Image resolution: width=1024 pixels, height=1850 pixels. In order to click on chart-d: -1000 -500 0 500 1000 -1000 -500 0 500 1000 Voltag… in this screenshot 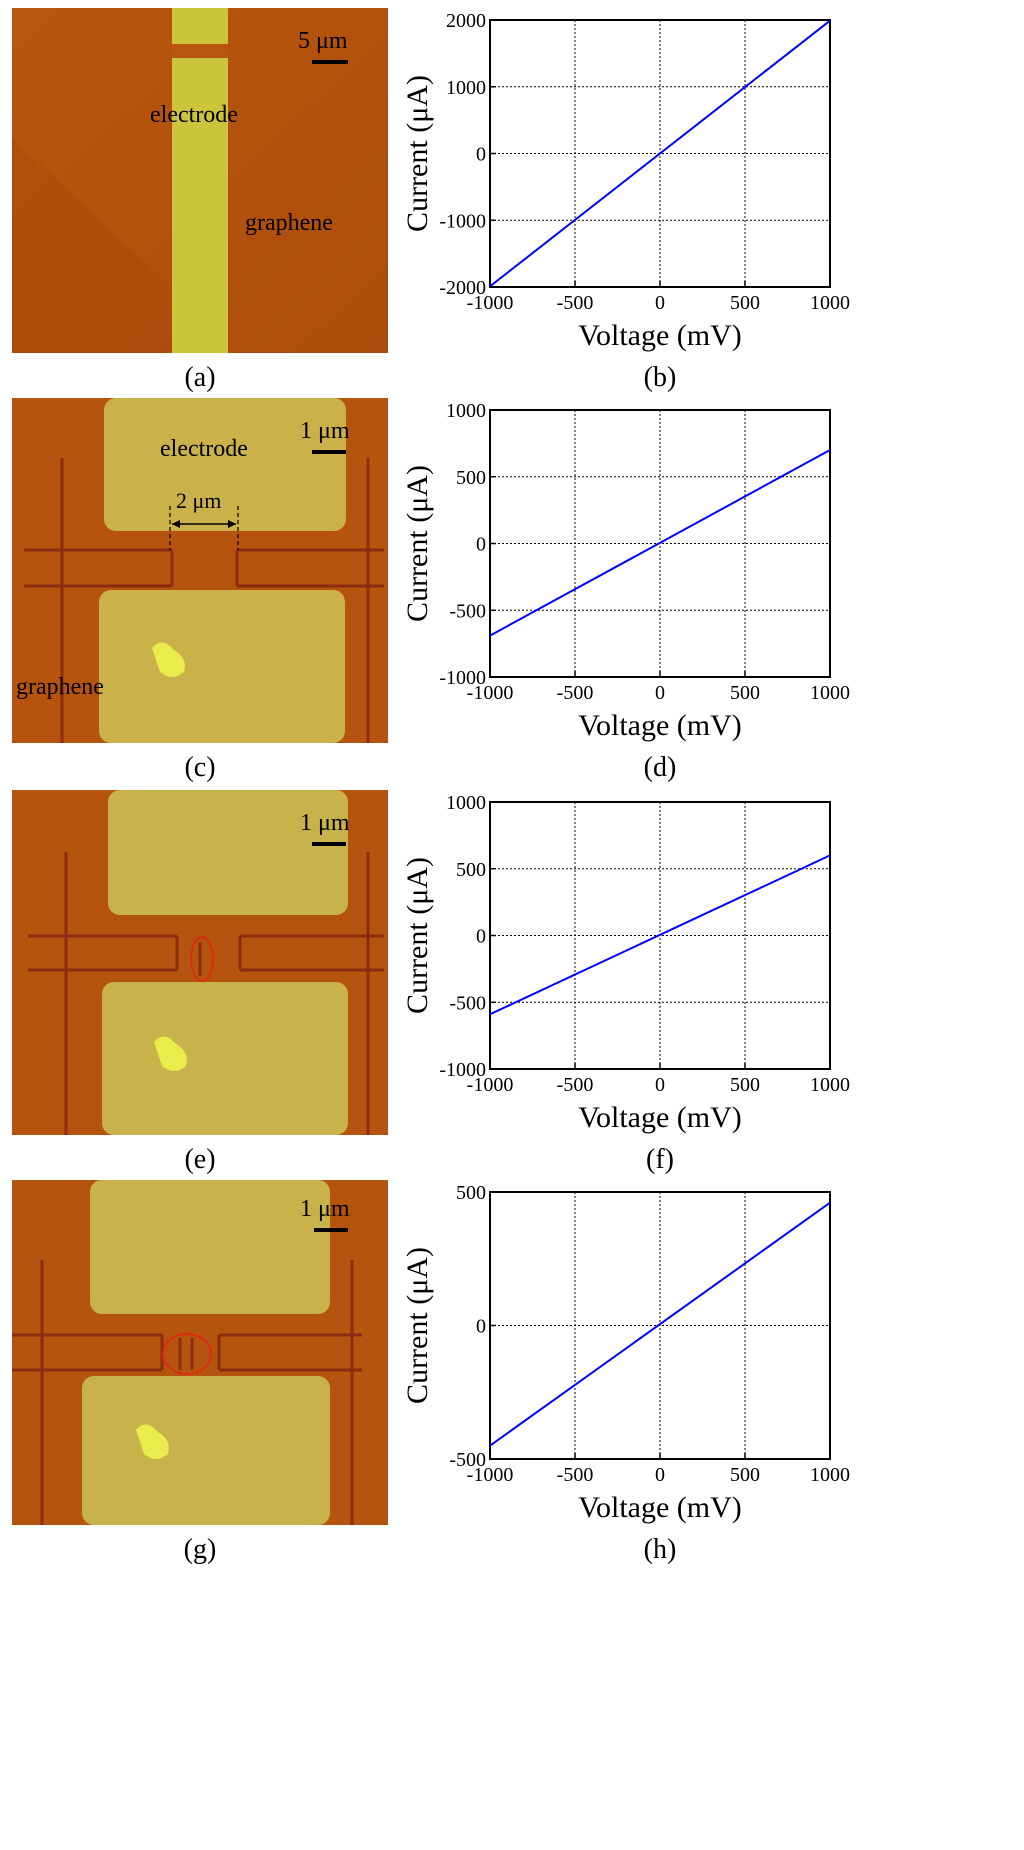, I will do `click(635, 570)`.